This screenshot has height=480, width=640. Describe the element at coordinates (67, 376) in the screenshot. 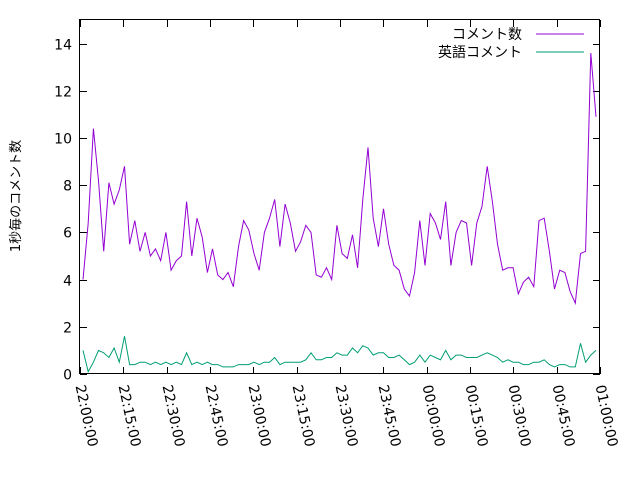

I see `y-tick-label: 0` at that location.